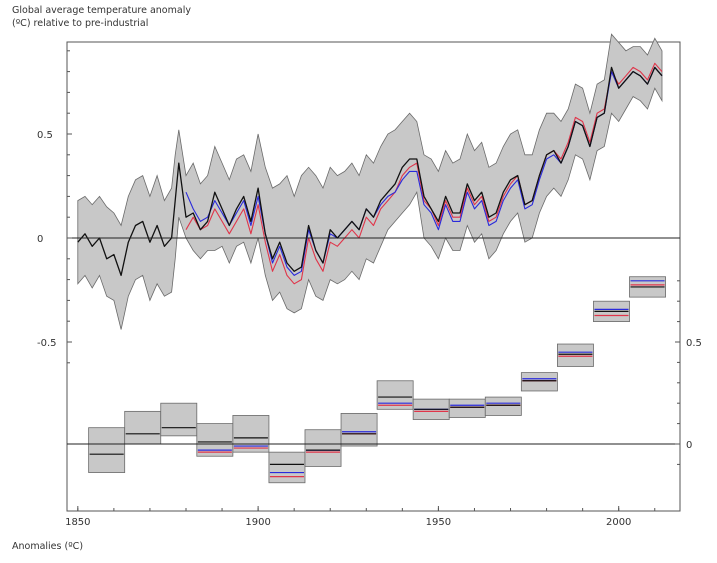 This screenshot has height=563, width=717. Describe the element at coordinates (611, 311) in the screenshot. I see `decade-box-1993` at that location.